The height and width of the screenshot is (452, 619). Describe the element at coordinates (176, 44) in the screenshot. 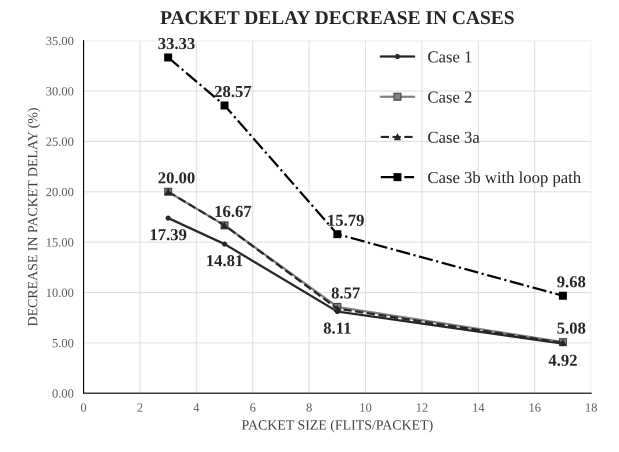

I see `data-label: 33.33` at that location.